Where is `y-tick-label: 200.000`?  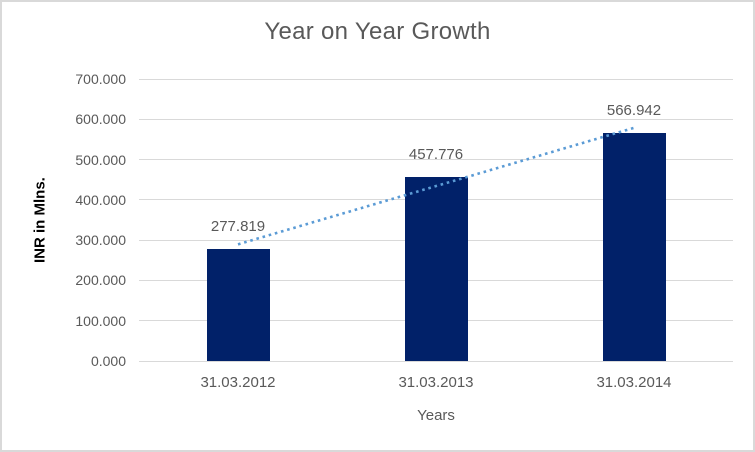
y-tick-label: 200.000 is located at coordinates (100, 280).